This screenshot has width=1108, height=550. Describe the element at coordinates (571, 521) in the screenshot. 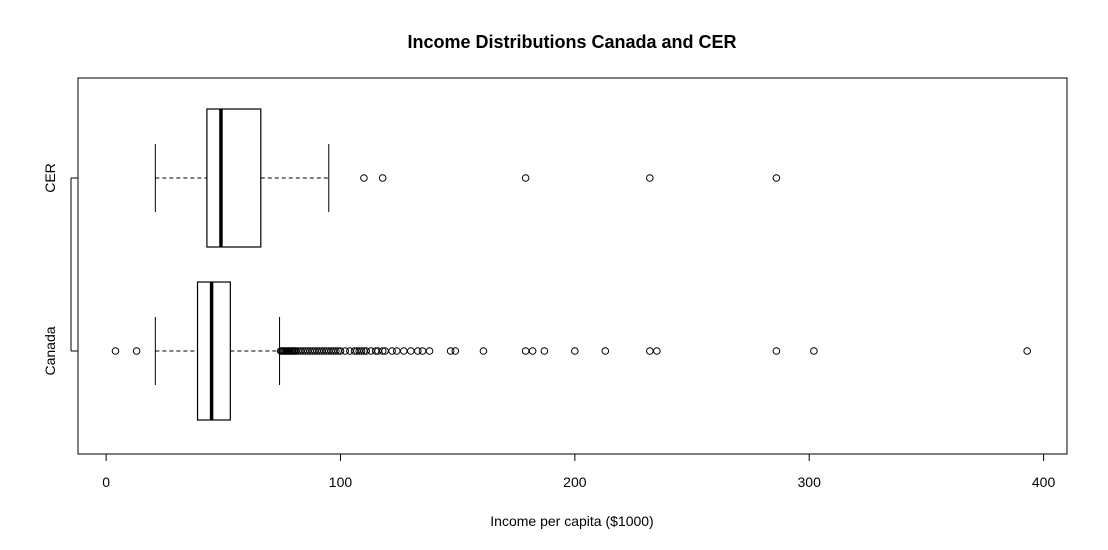

I see `x-axis-label: Income per capita ($1000)` at that location.